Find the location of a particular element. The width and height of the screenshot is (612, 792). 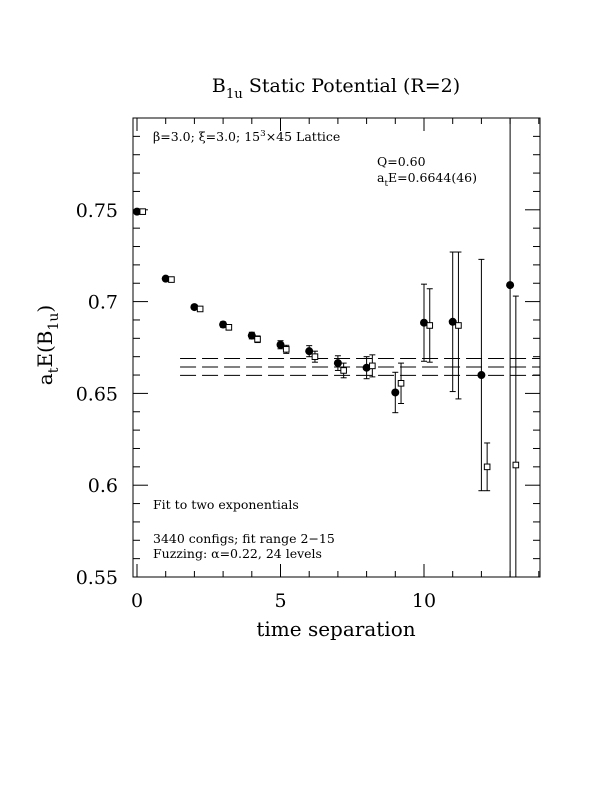

chart-title: B1u Static Potential (R=2) is located at coordinates (336, 88).